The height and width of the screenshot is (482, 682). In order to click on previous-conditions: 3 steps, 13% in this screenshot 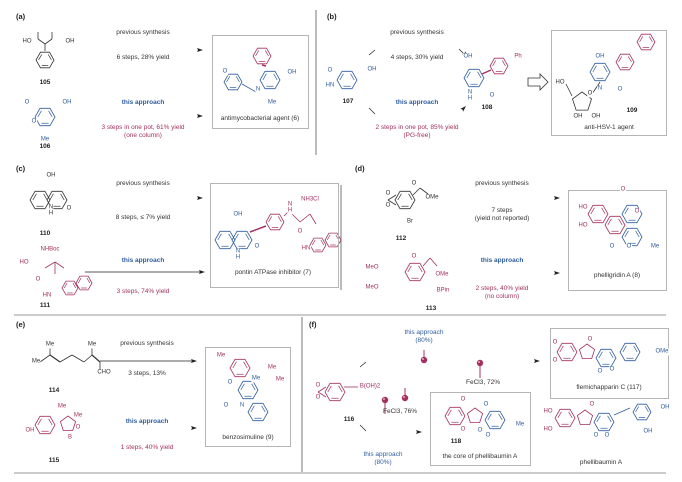, I will do `click(147, 373)`.